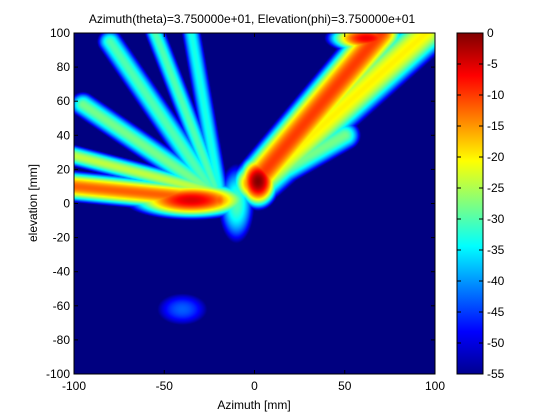 The width and height of the screenshot is (560, 420). Describe the element at coordinates (254, 386) in the screenshot. I see `x-tick-label: 0` at that location.